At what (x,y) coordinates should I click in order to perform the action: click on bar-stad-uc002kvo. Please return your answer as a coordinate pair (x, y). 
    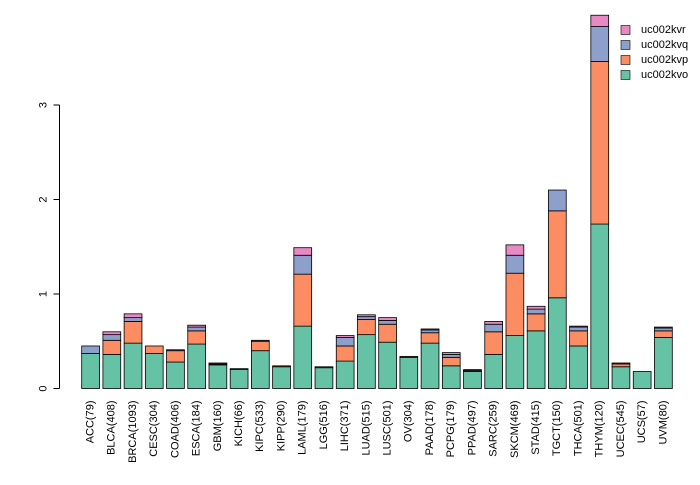
    Looking at the image, I should click on (536, 359).